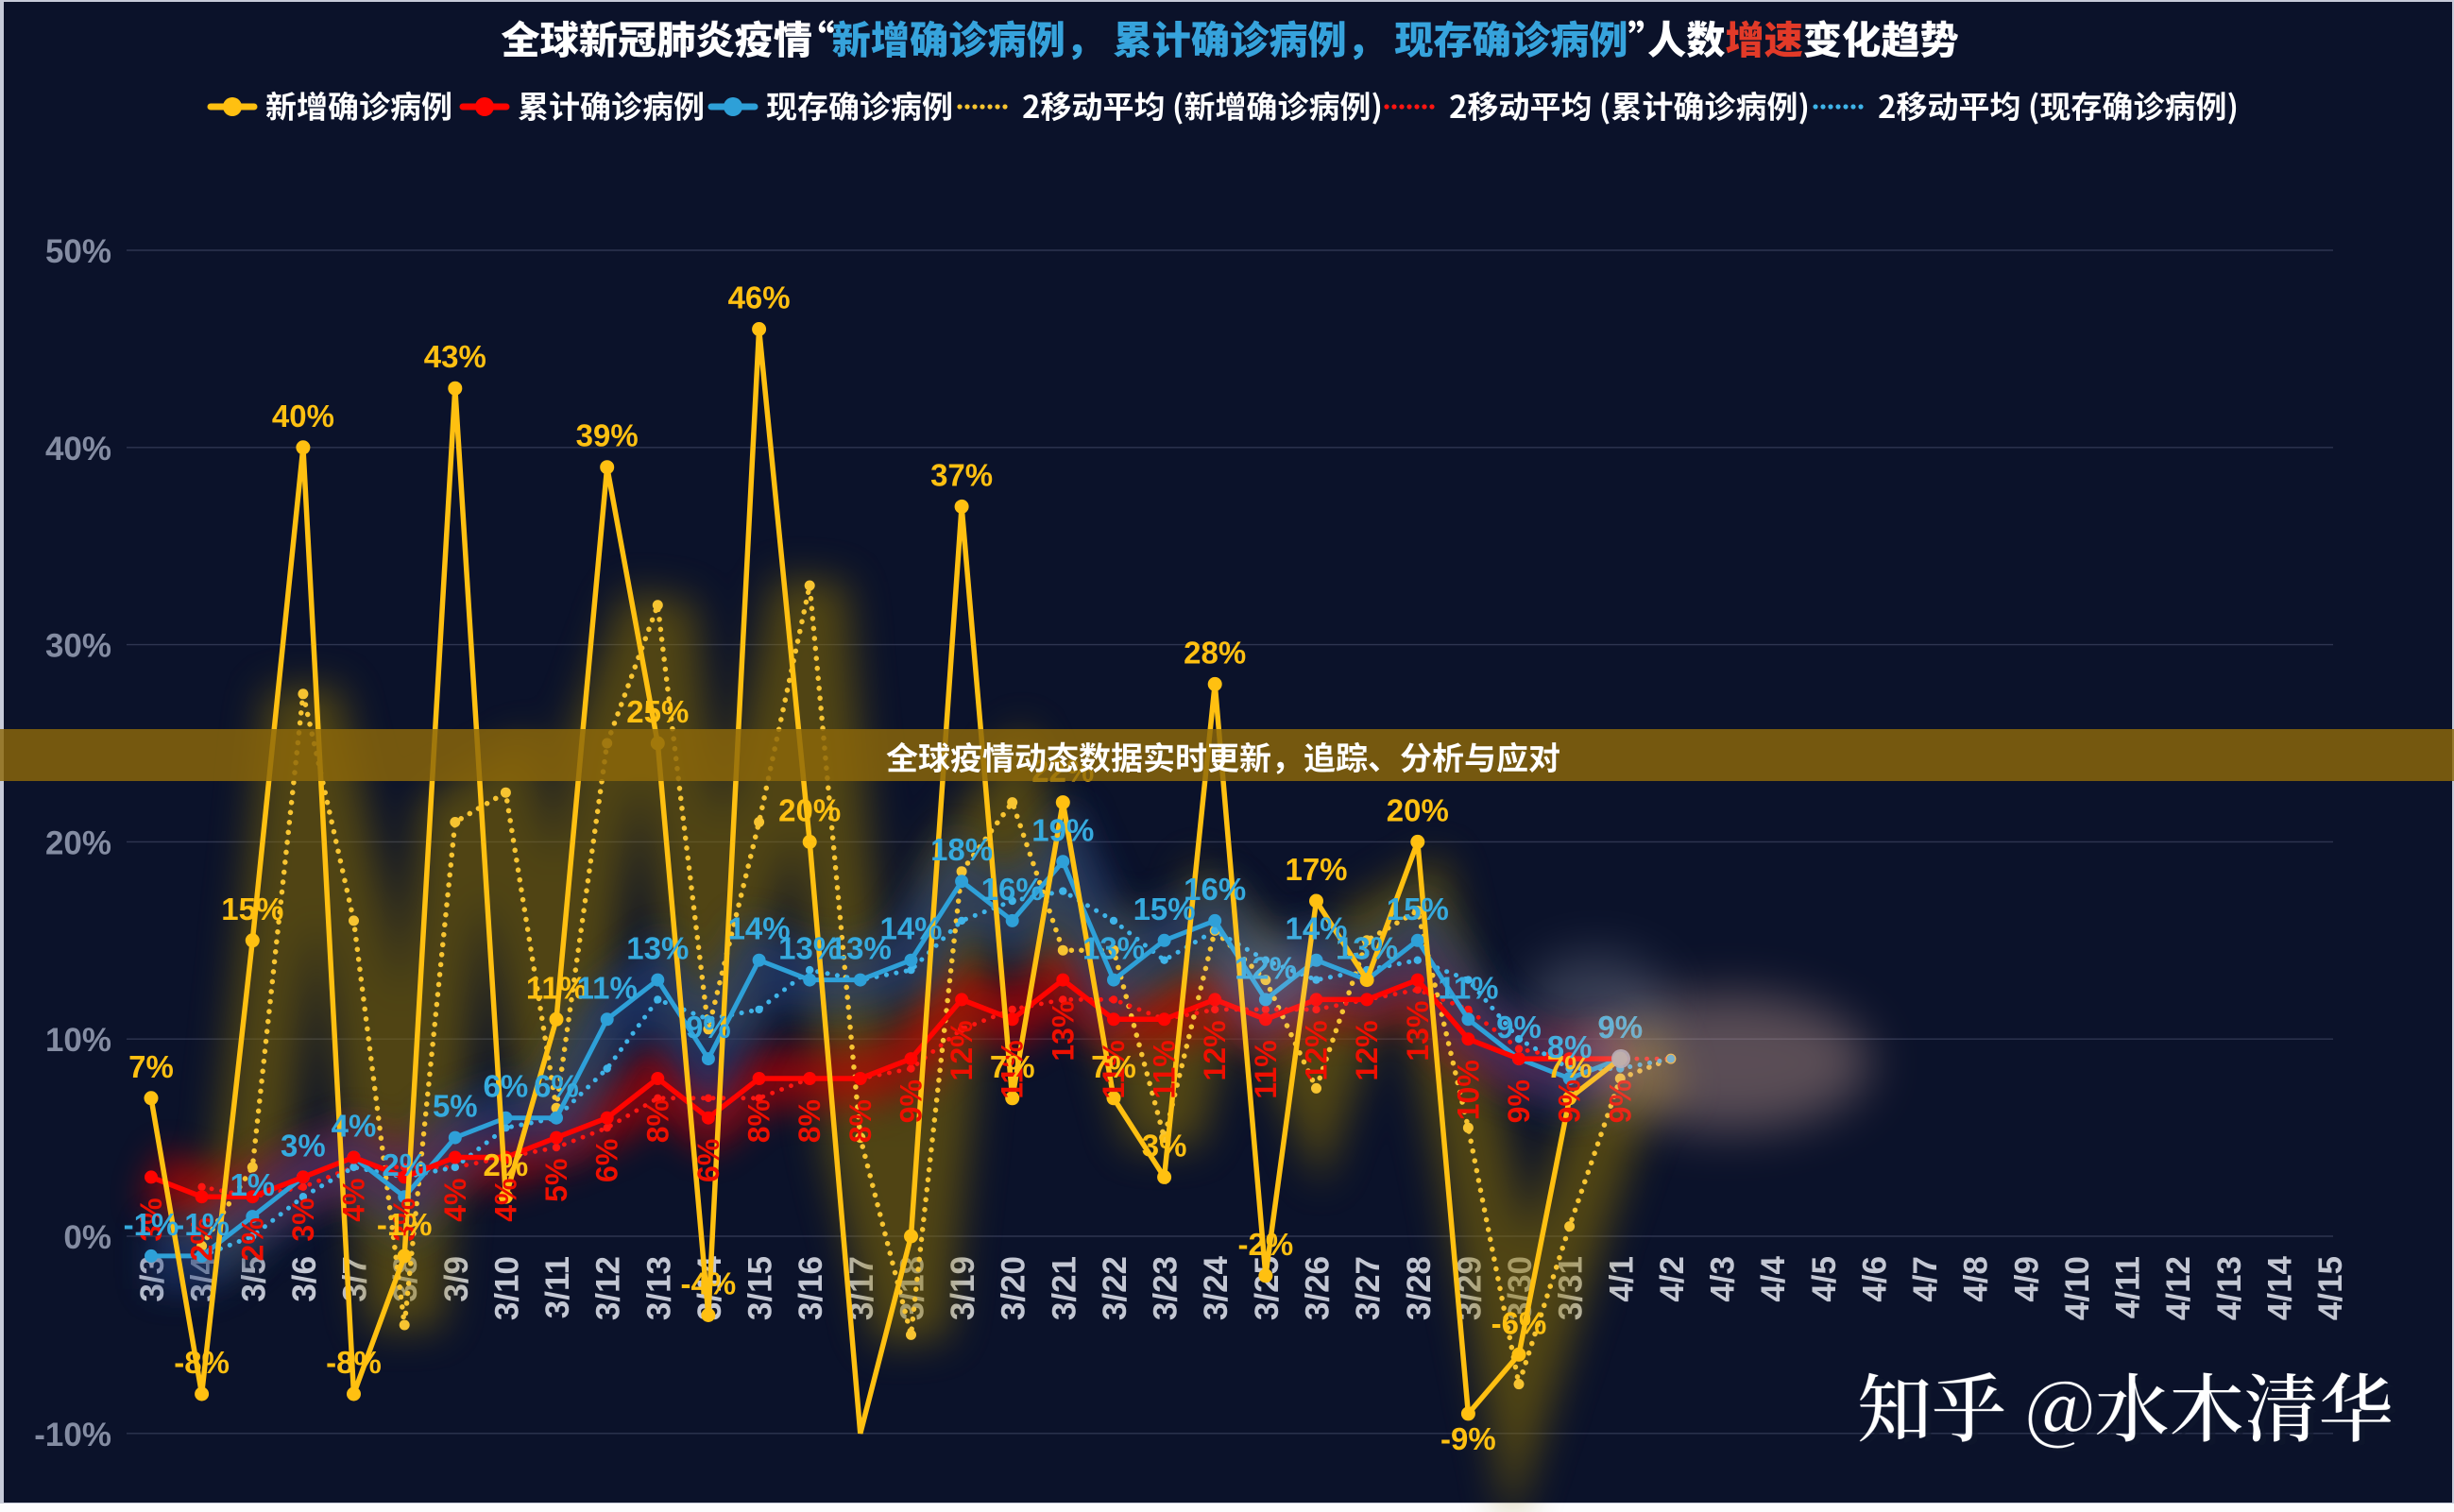  Describe the element at coordinates (455, 357) in the screenshot. I see `svg-text: 43%` at that location.